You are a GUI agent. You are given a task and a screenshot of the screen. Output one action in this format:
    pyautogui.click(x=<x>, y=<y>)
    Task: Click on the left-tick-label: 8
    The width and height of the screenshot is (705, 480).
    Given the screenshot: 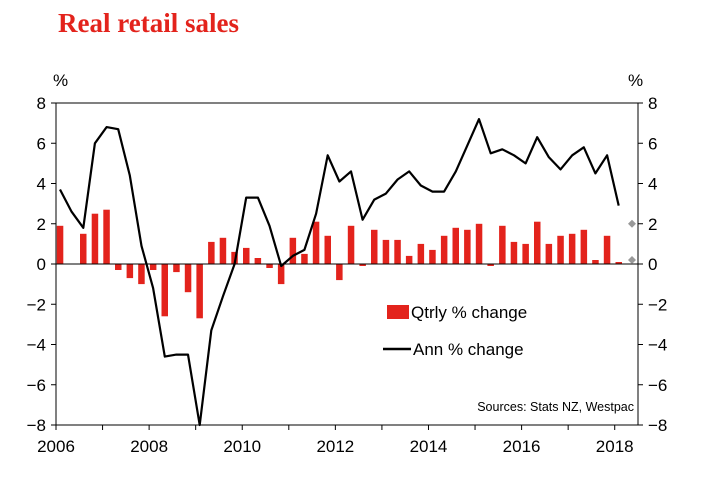 What is the action you would take?
    pyautogui.click(x=41, y=103)
    